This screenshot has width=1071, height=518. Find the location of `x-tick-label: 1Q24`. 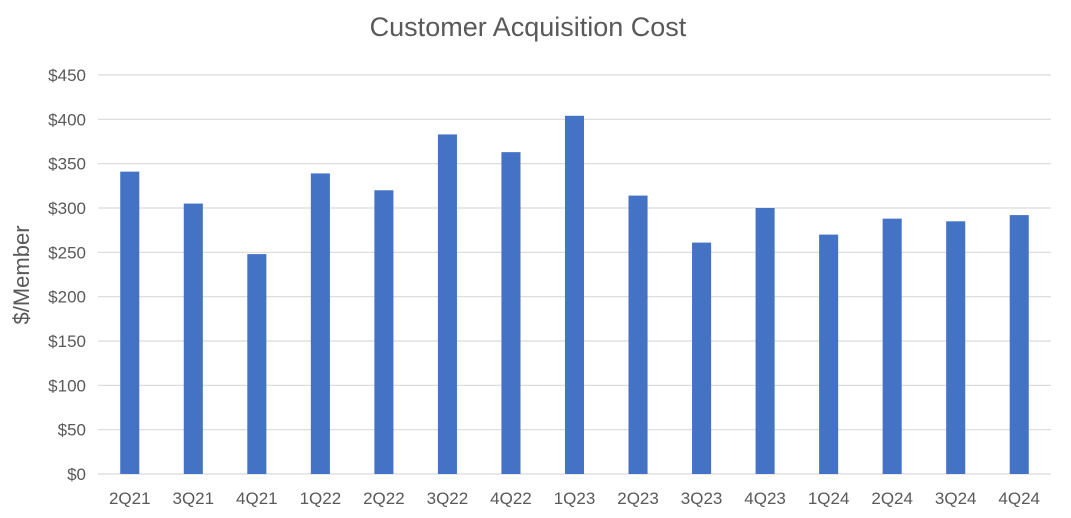

x-tick-label: 1Q24 is located at coordinates (829, 498).